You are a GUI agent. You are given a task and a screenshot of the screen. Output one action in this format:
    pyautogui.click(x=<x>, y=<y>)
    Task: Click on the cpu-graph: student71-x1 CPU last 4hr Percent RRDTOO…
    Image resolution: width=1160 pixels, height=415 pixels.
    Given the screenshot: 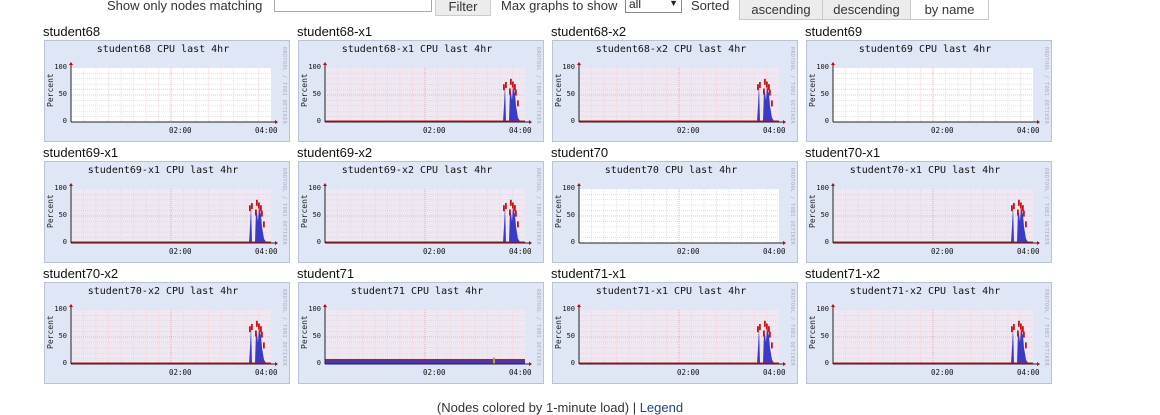 What is the action you would take?
    pyautogui.click(x=675, y=333)
    